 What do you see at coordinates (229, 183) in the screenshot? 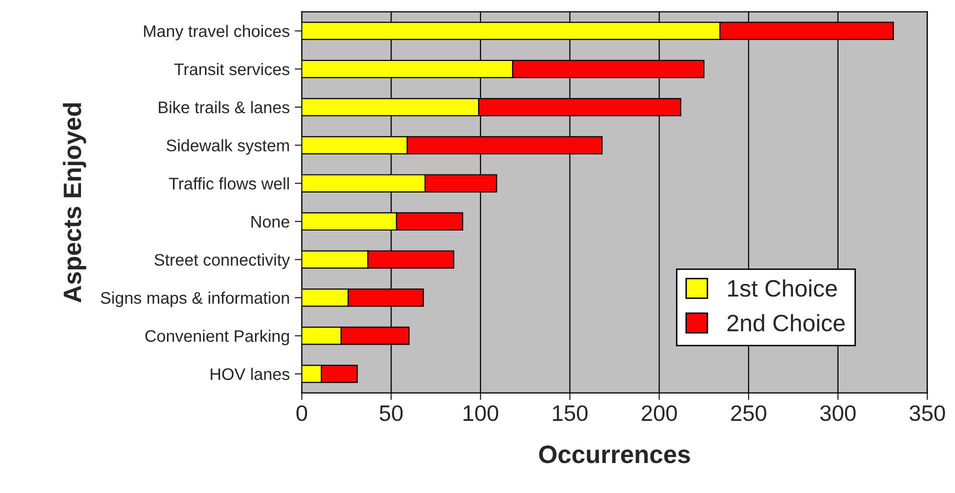
I see `y-tick-label: Traffic flows well` at bounding box center [229, 183].